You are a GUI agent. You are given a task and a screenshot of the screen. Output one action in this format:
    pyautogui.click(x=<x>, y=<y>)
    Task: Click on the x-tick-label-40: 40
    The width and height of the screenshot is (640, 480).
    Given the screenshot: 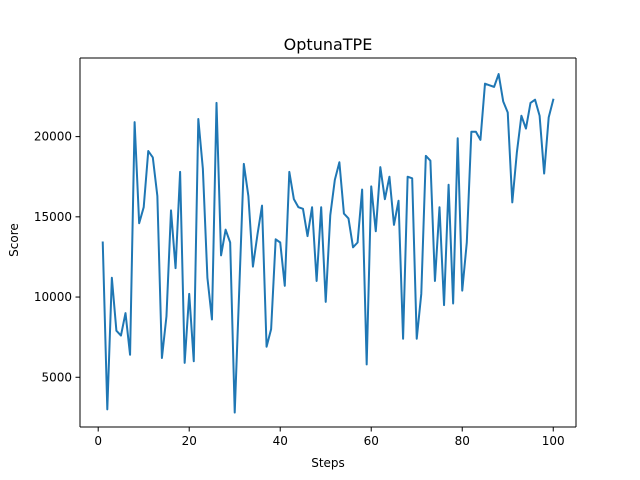 What is the action you would take?
    pyautogui.click(x=280, y=441)
    